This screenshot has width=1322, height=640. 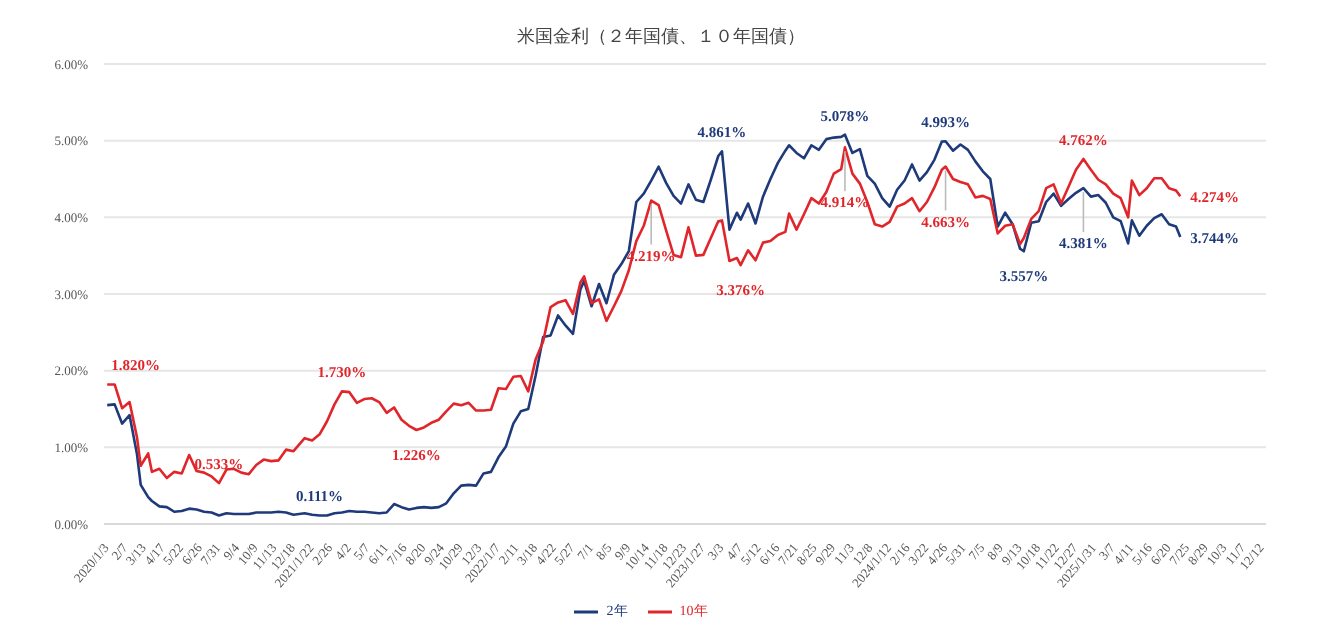 I want to click on chart-title: 米国金利（２年国債、１０年国債）, so click(x=661, y=37).